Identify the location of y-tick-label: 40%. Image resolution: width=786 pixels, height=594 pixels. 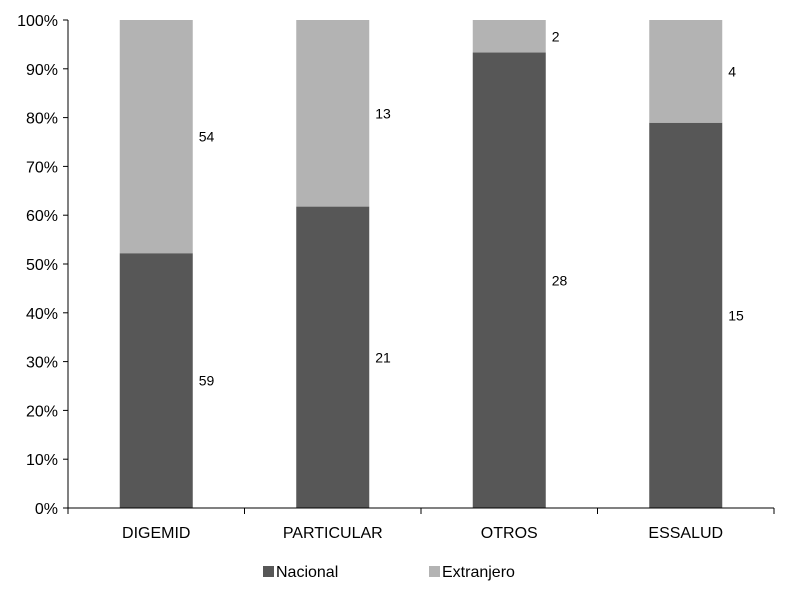
(42, 314).